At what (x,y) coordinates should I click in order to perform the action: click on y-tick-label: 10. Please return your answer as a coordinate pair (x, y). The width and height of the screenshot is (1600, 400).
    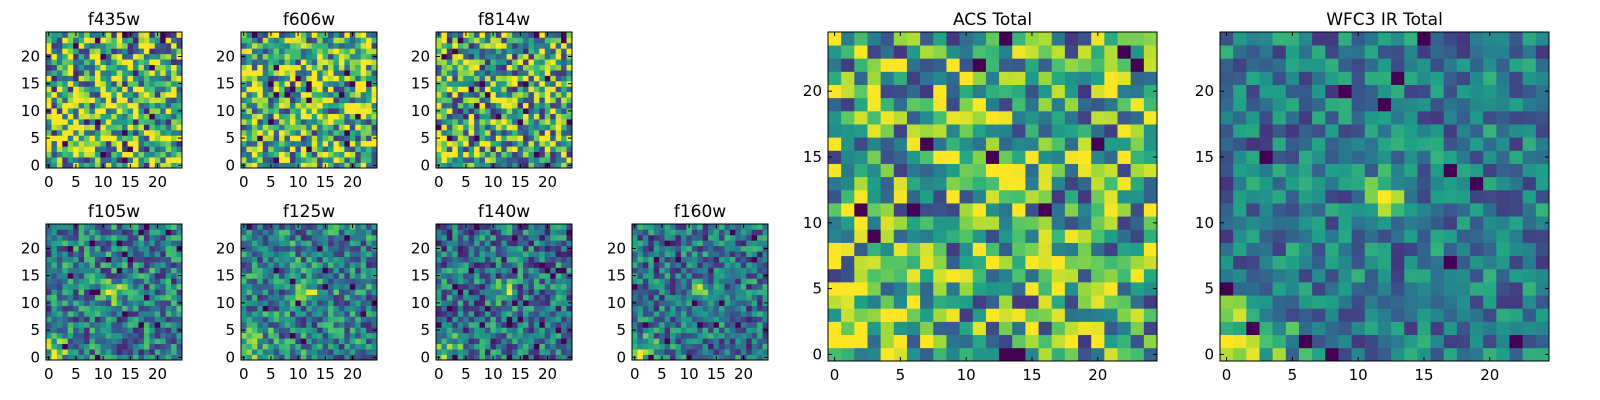
    Looking at the image, I should click on (420, 303).